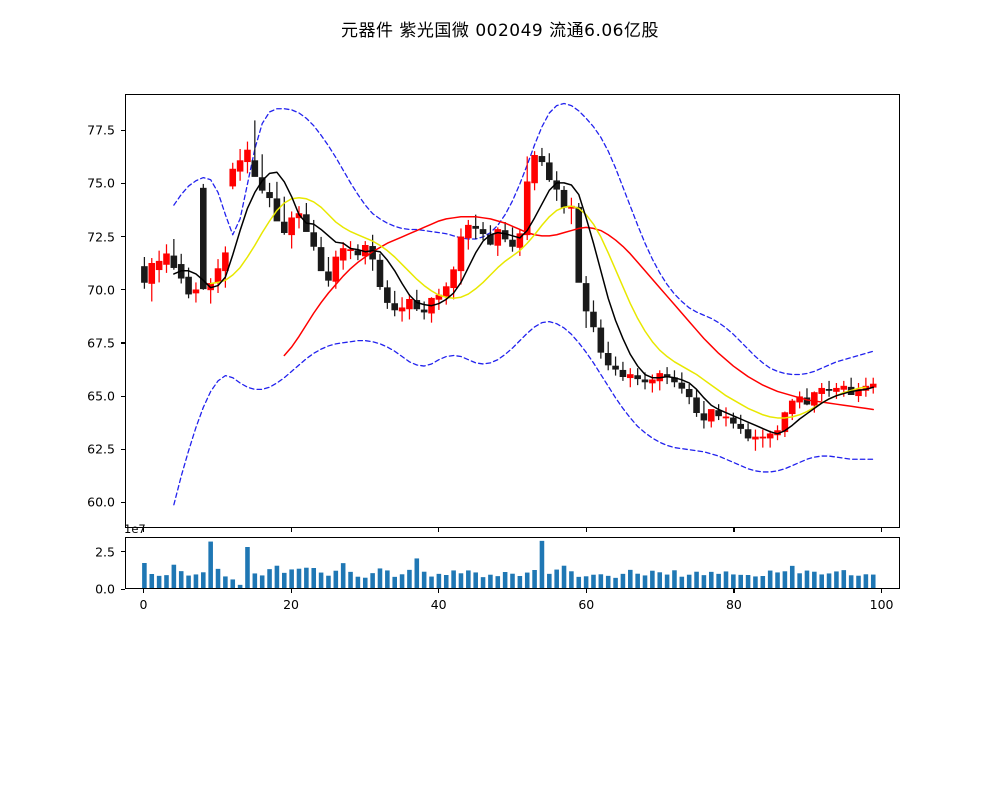 This screenshot has width=1000, height=800. I want to click on x-tick-label: 40, so click(438, 604).